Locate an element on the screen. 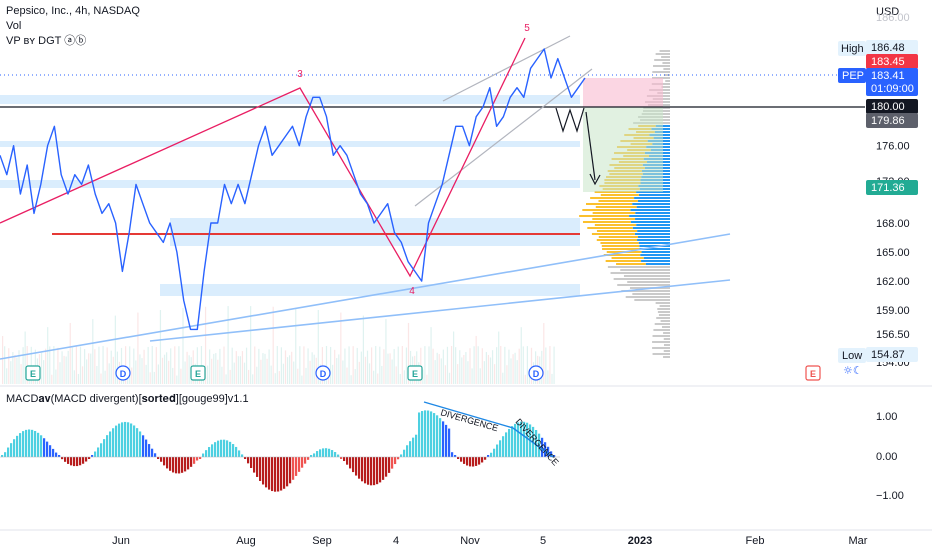 The image size is (932, 550). dividend-marker is located at coordinates (123, 373).